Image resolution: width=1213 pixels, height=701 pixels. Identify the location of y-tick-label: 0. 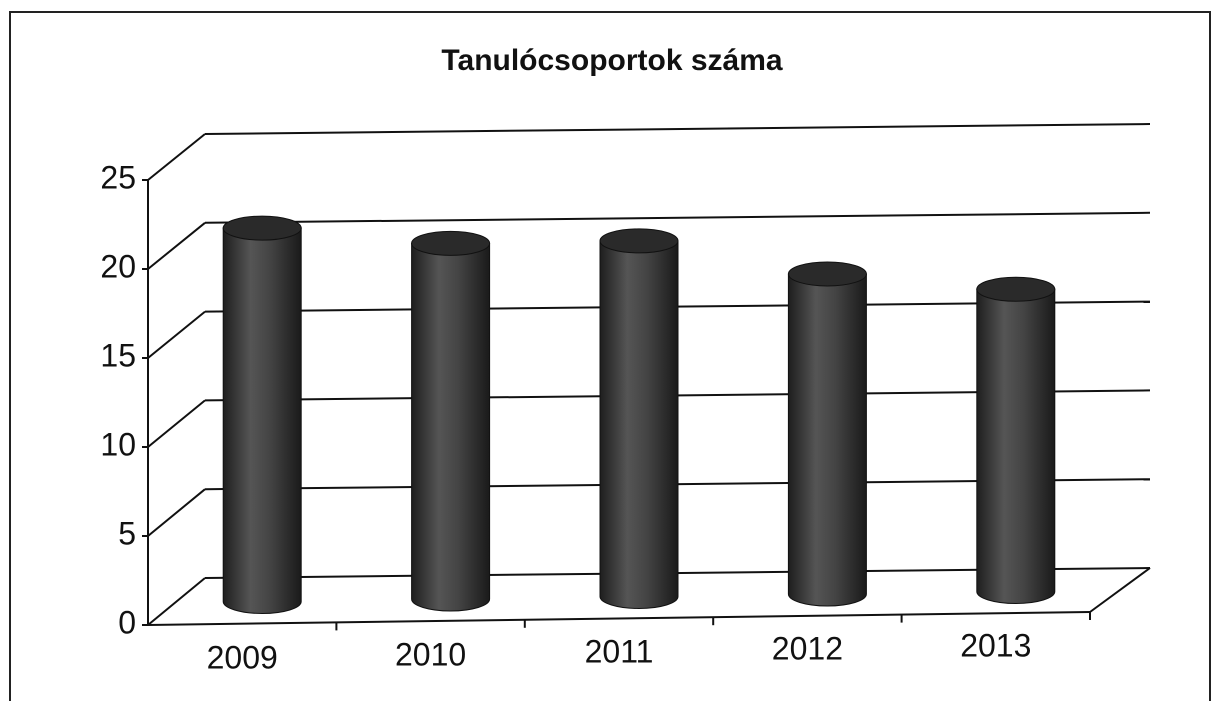
(127, 622).